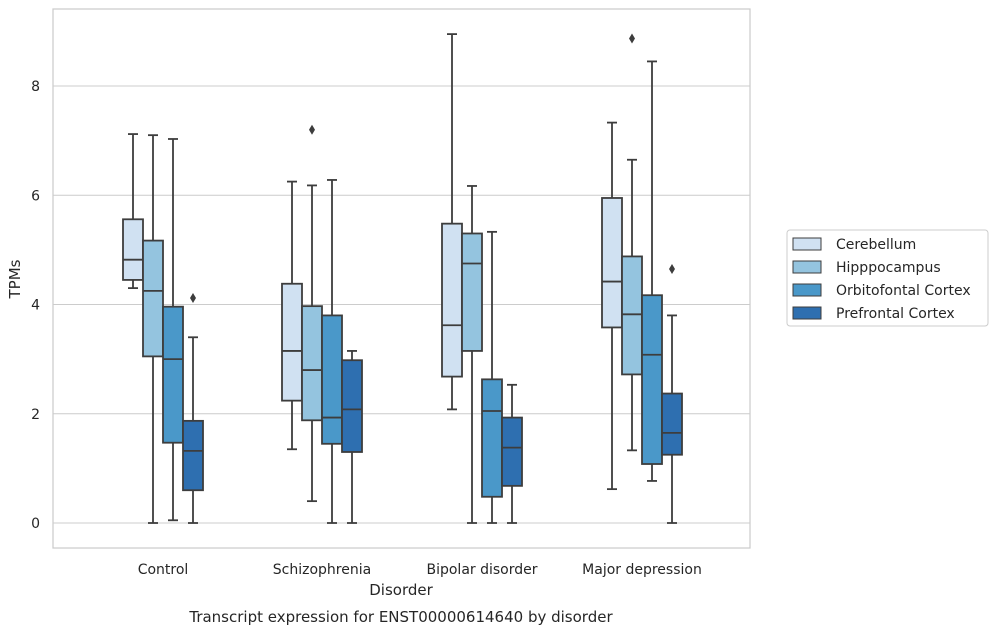  What do you see at coordinates (35, 415) in the screenshot?
I see `y-tick-label: 2` at bounding box center [35, 415].